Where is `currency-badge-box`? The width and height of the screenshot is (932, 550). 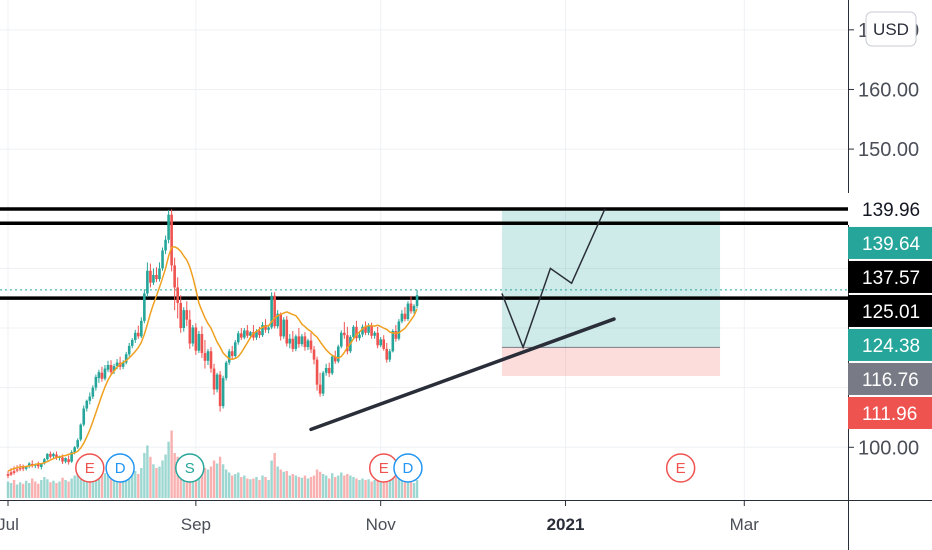 currency-badge-box is located at coordinates (891, 29).